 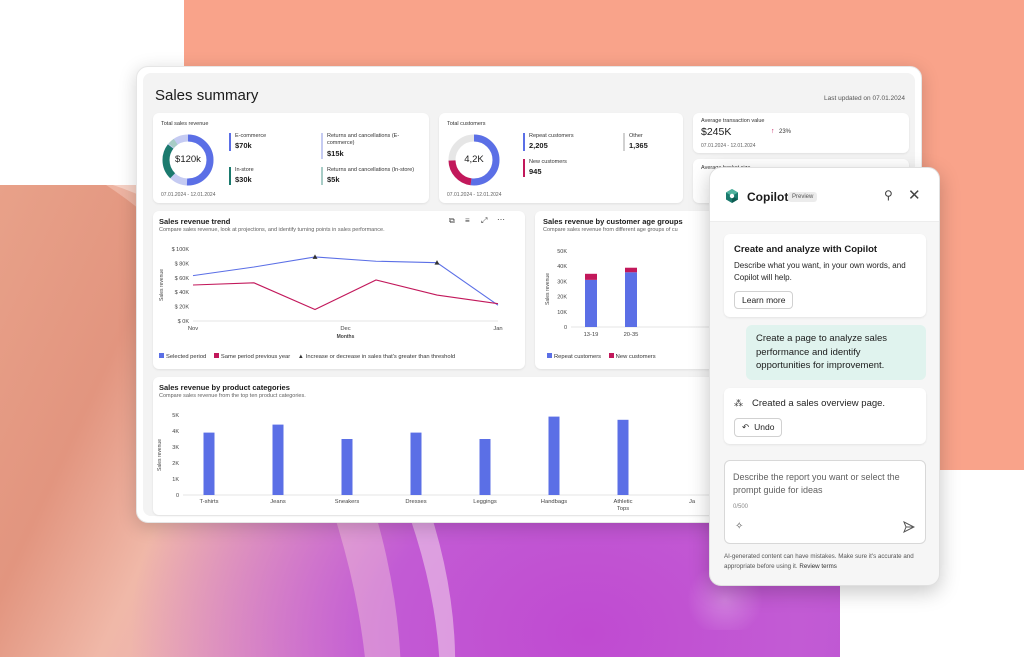 What do you see at coordinates (732, 196) in the screenshot?
I see `copilot-logo-icon` at bounding box center [732, 196].